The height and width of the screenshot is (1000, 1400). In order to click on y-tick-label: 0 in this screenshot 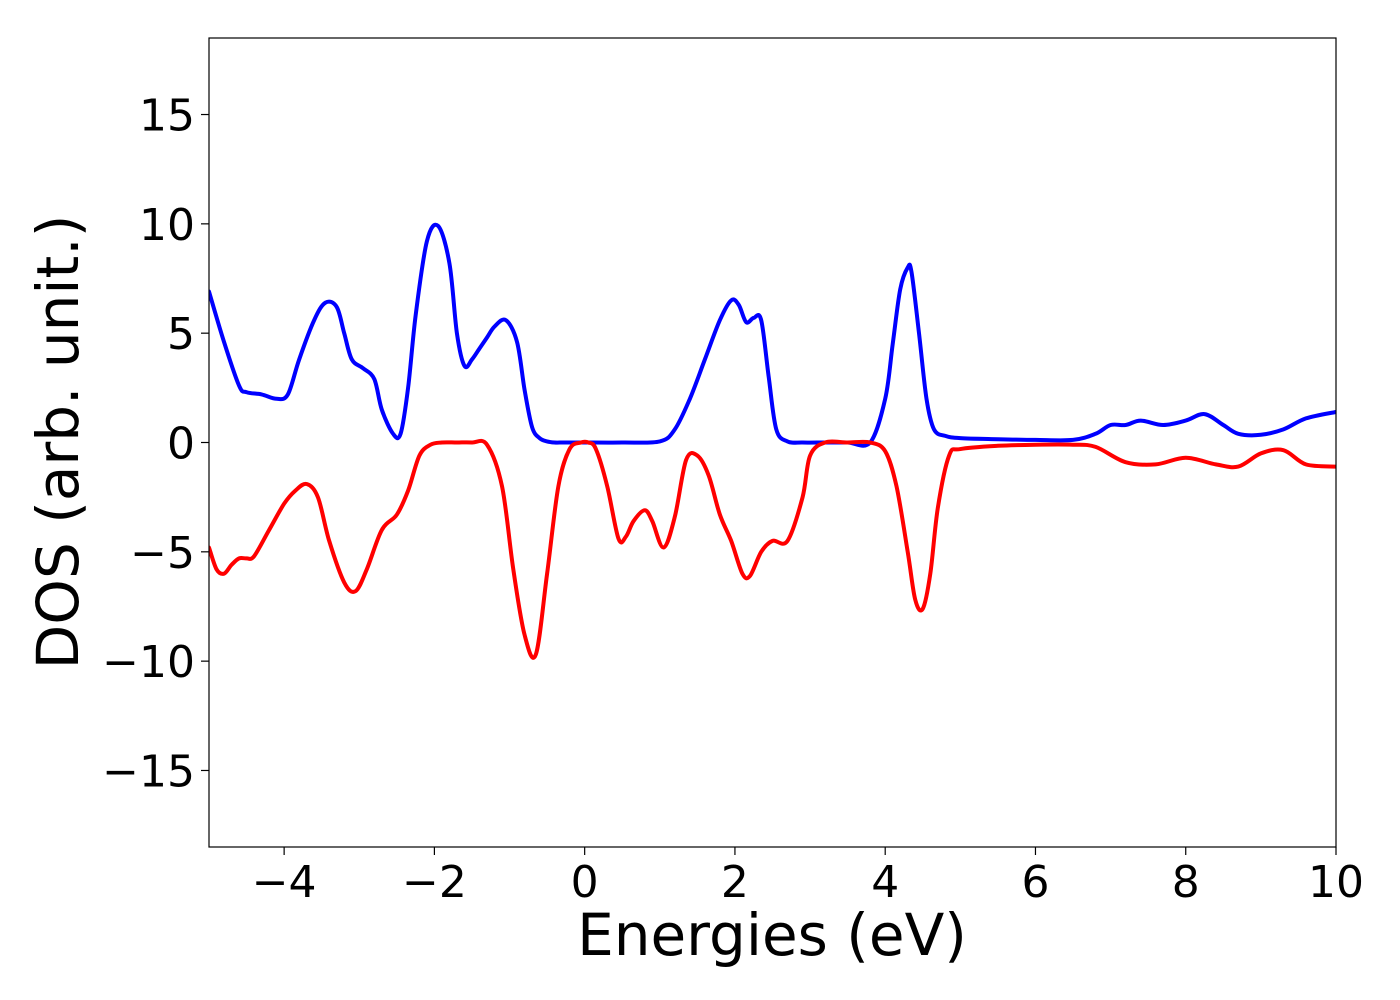, I will do `click(181, 444)`.